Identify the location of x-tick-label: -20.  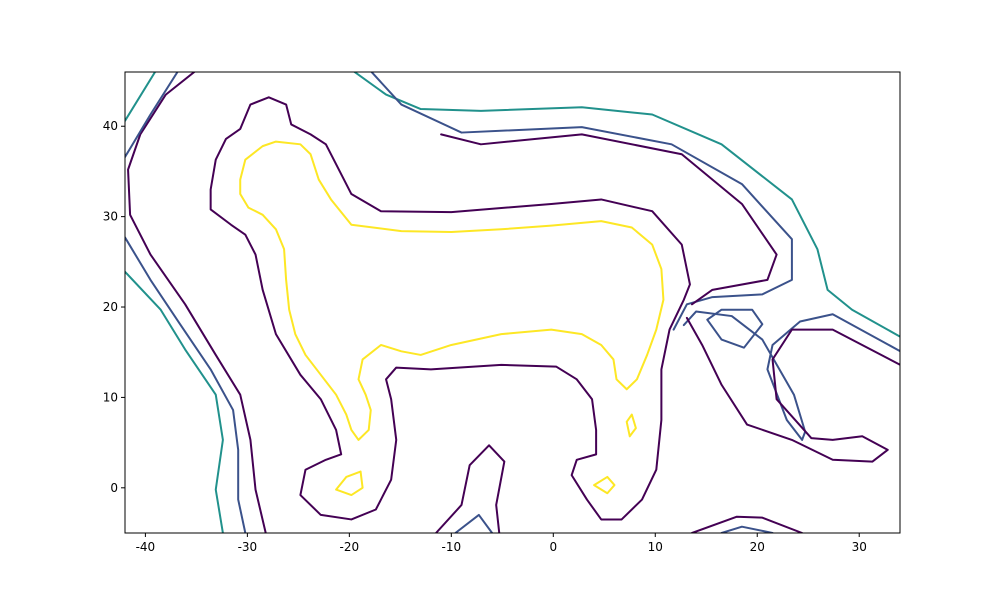
(350, 547).